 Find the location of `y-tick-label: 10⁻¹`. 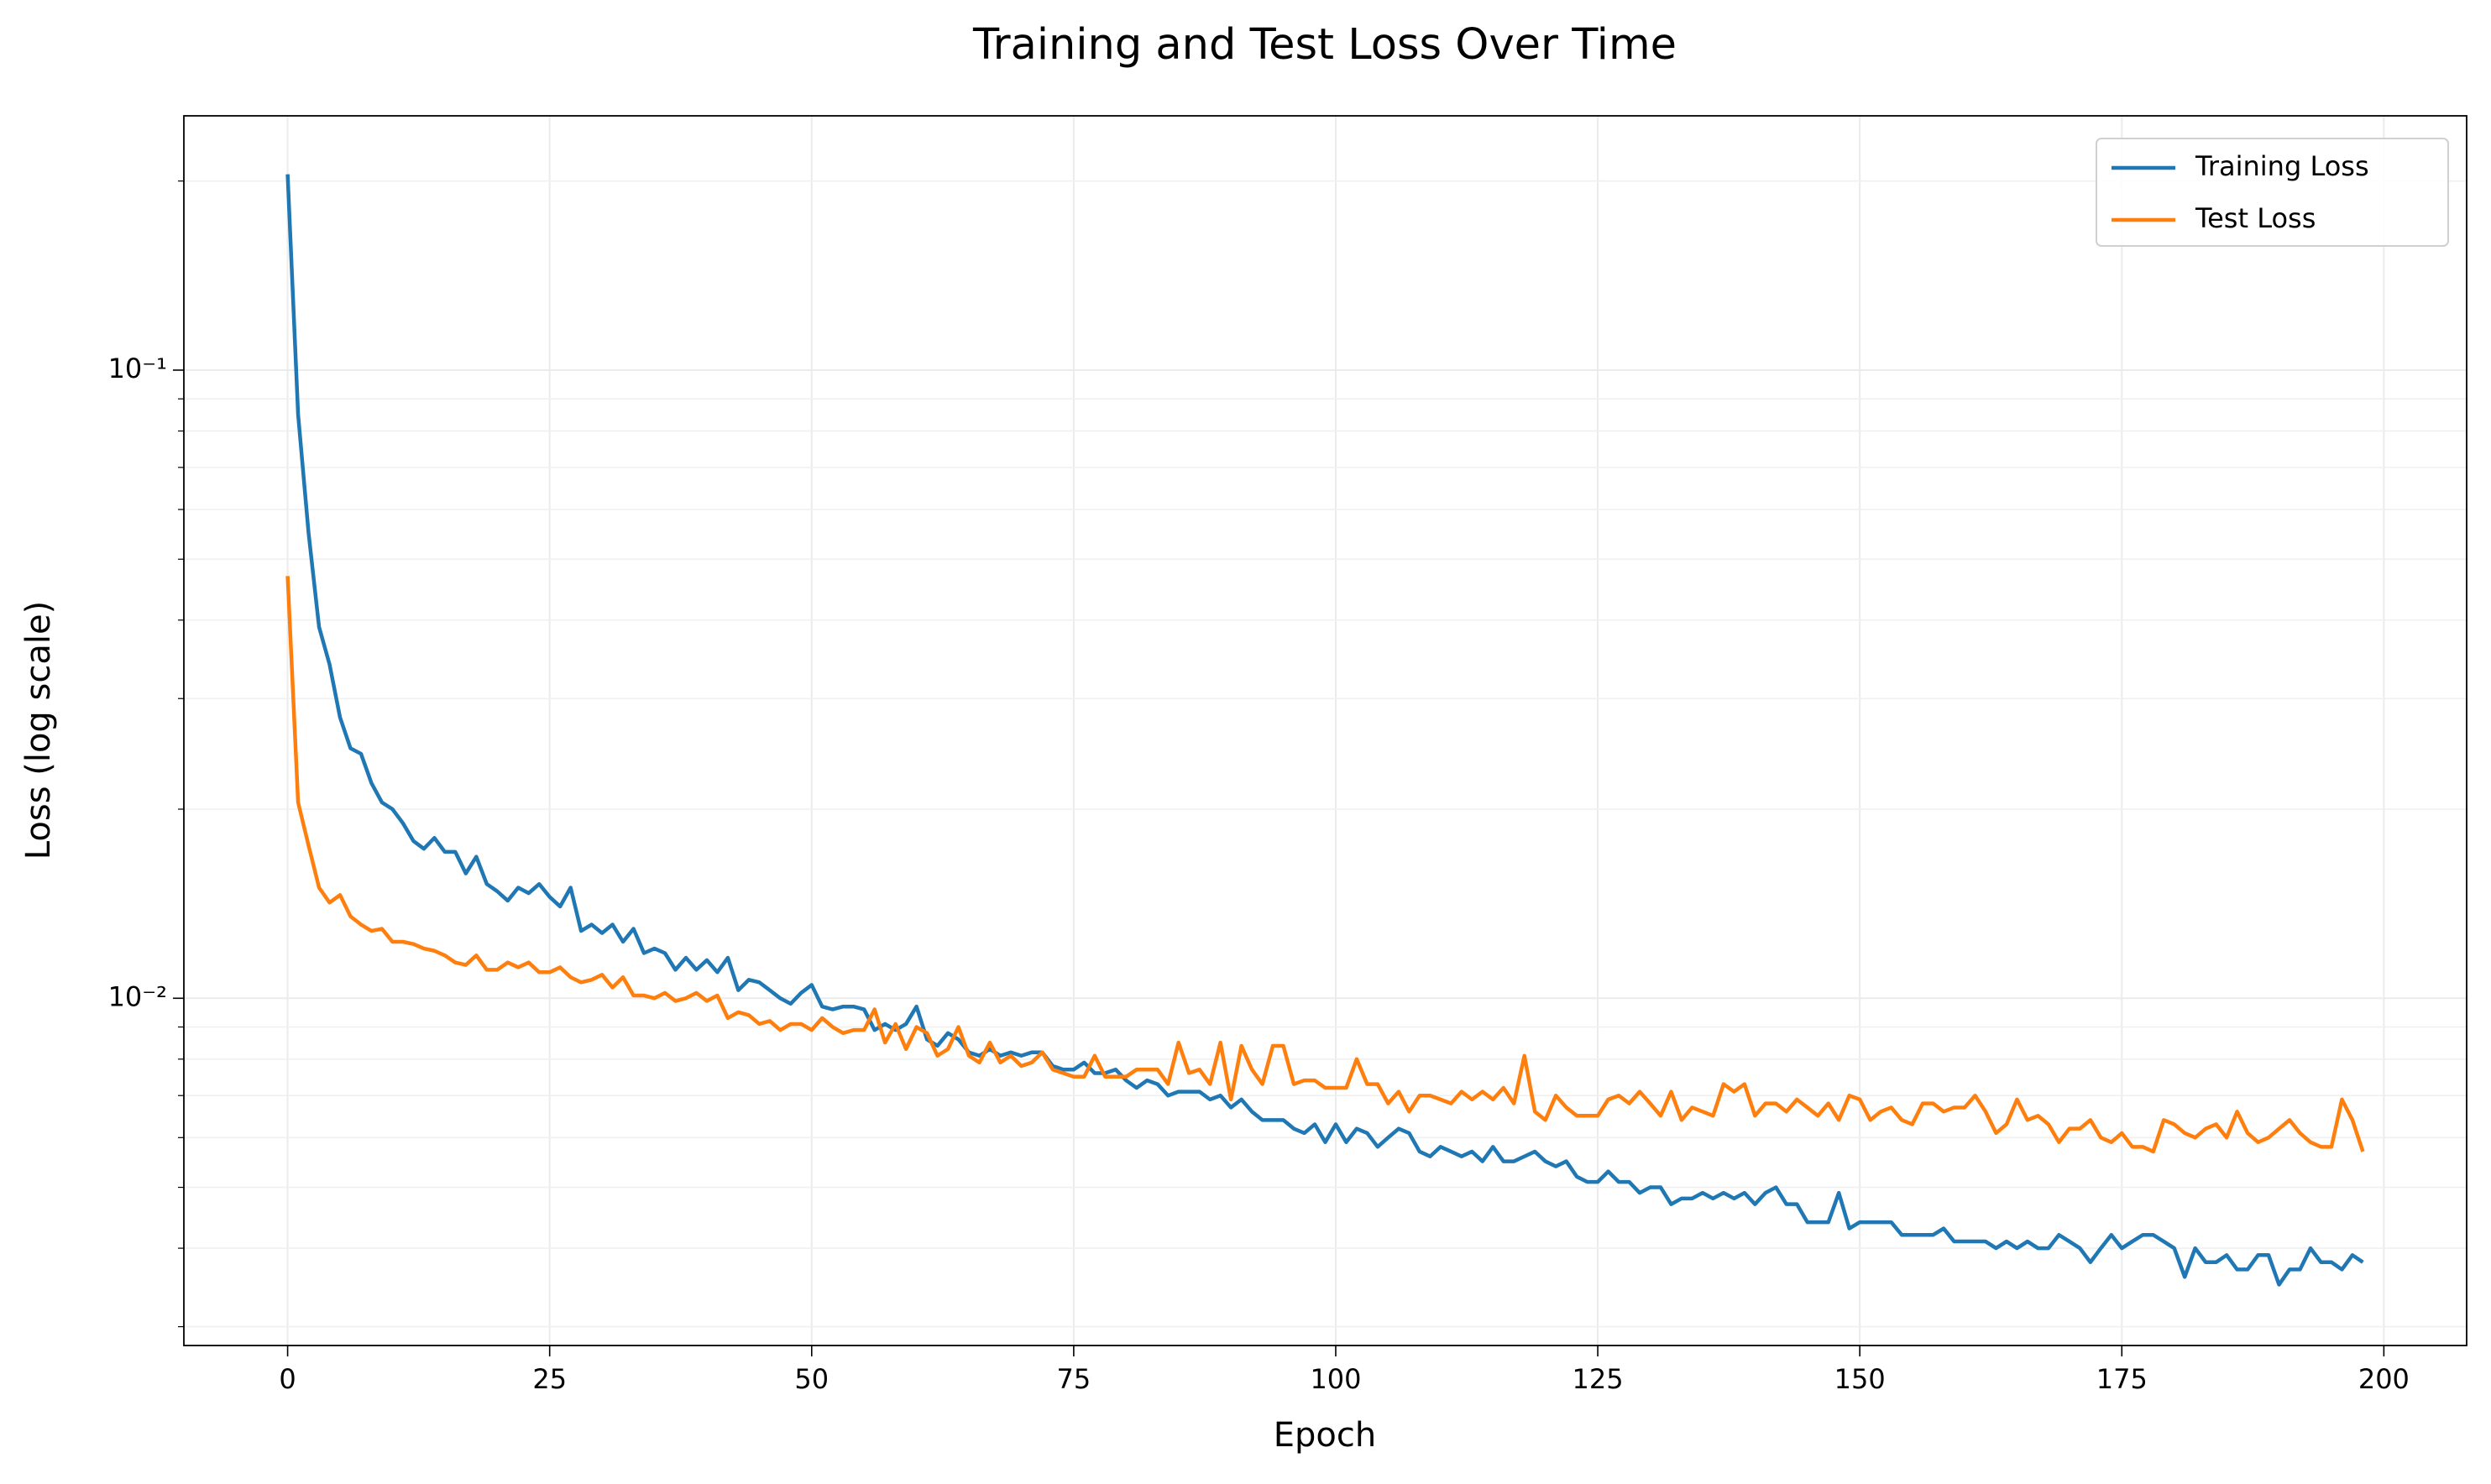

y-tick-label: 10⁻¹ is located at coordinates (138, 368).